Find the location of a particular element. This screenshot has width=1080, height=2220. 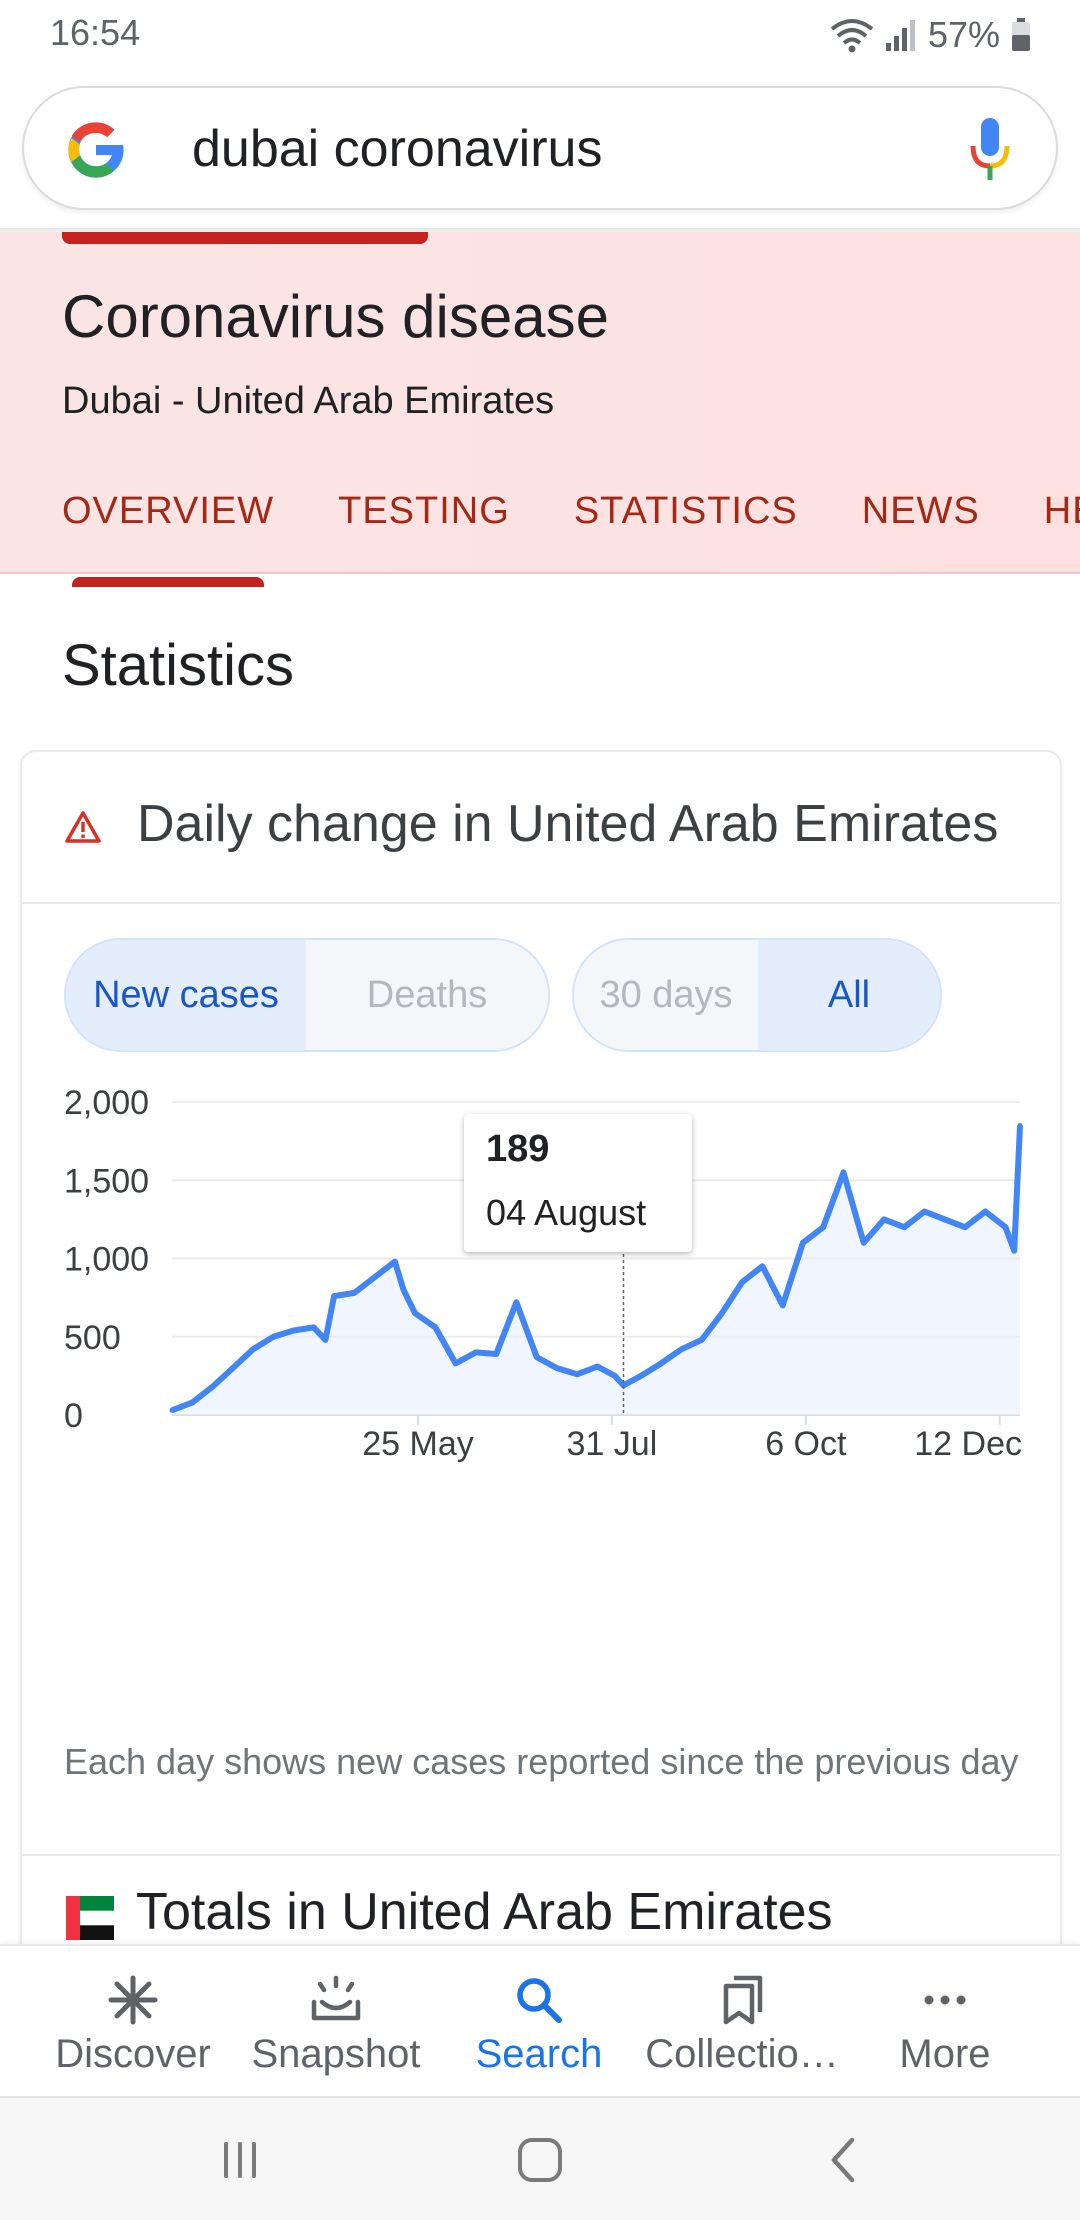

tab-statistics: STATISTICS is located at coordinates (685, 511).